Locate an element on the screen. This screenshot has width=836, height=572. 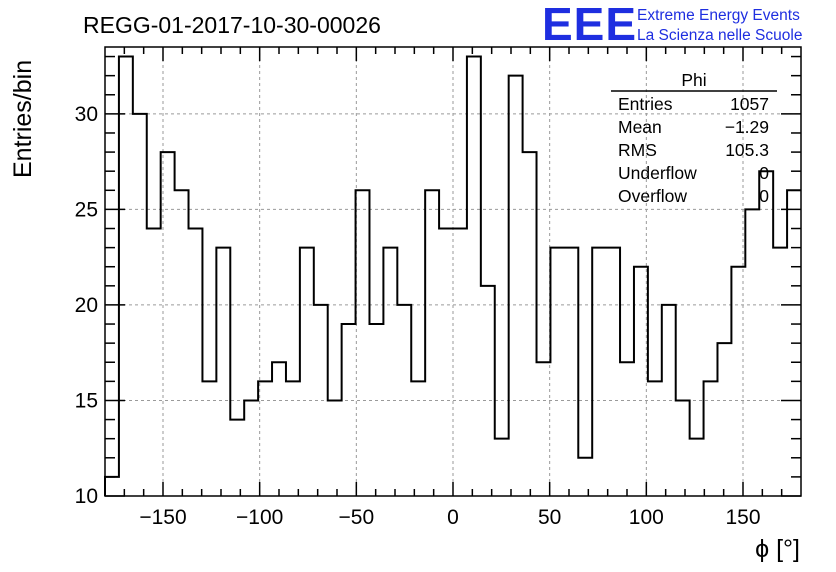
stats-label-mean: Mean is located at coordinates (640, 127).